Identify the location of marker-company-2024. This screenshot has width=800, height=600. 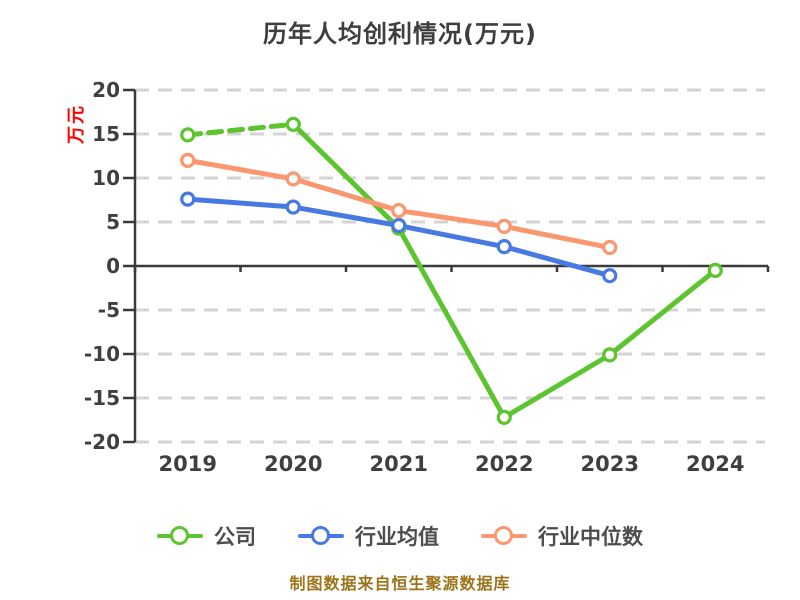
(715, 270).